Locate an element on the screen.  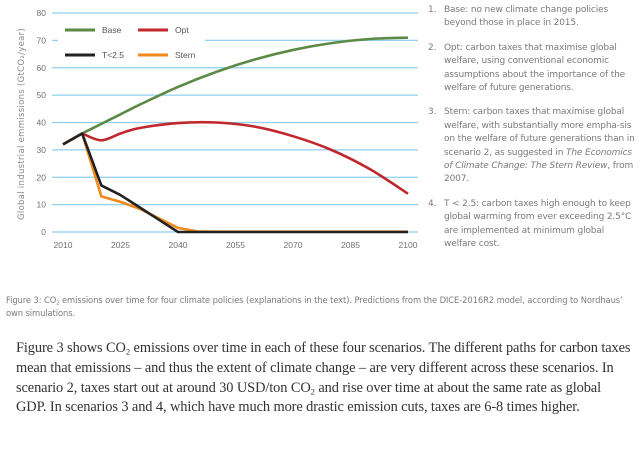
y-tick-label: 40 is located at coordinates (42, 123).